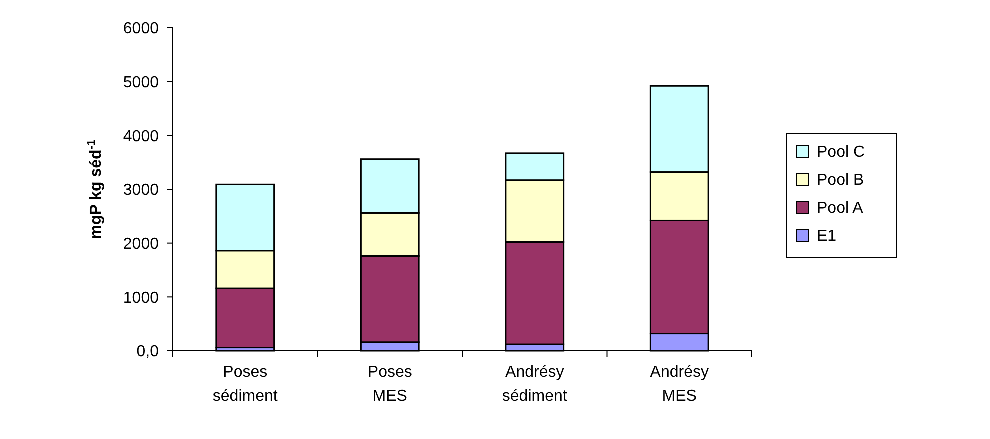  I want to click on legend-label: Pool A, so click(840, 209).